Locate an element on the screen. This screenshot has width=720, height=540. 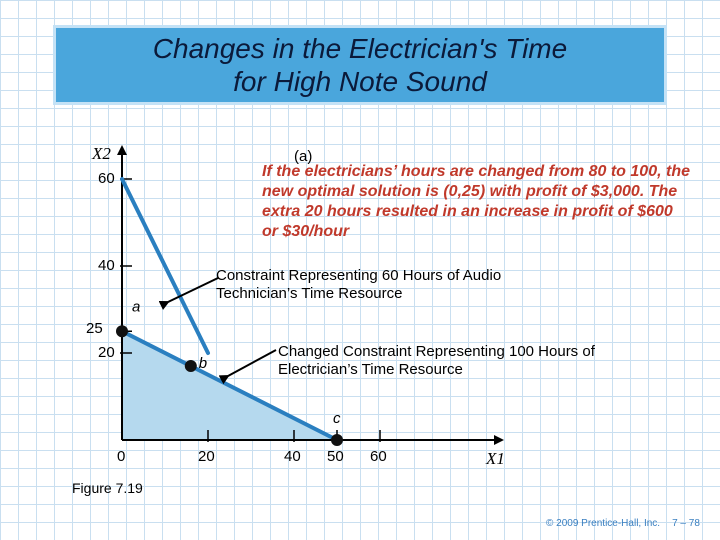
electrician-callout-arrow is located at coordinates (247, 367).